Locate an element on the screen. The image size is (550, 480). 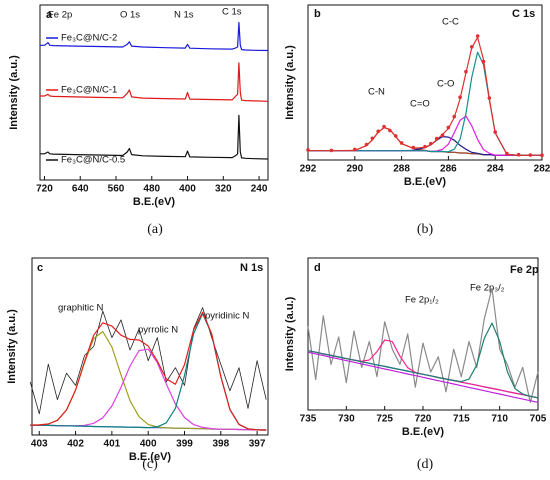
x-tick-label: 403 is located at coordinates (39, 444).